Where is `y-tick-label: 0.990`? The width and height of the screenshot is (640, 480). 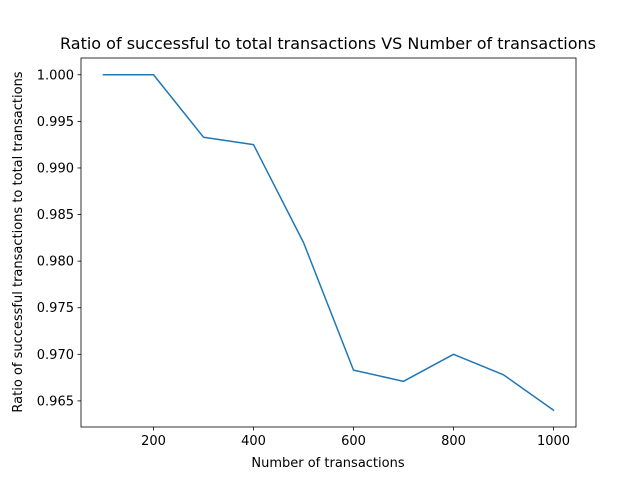
y-tick-label: 0.990 is located at coordinates (55, 168).